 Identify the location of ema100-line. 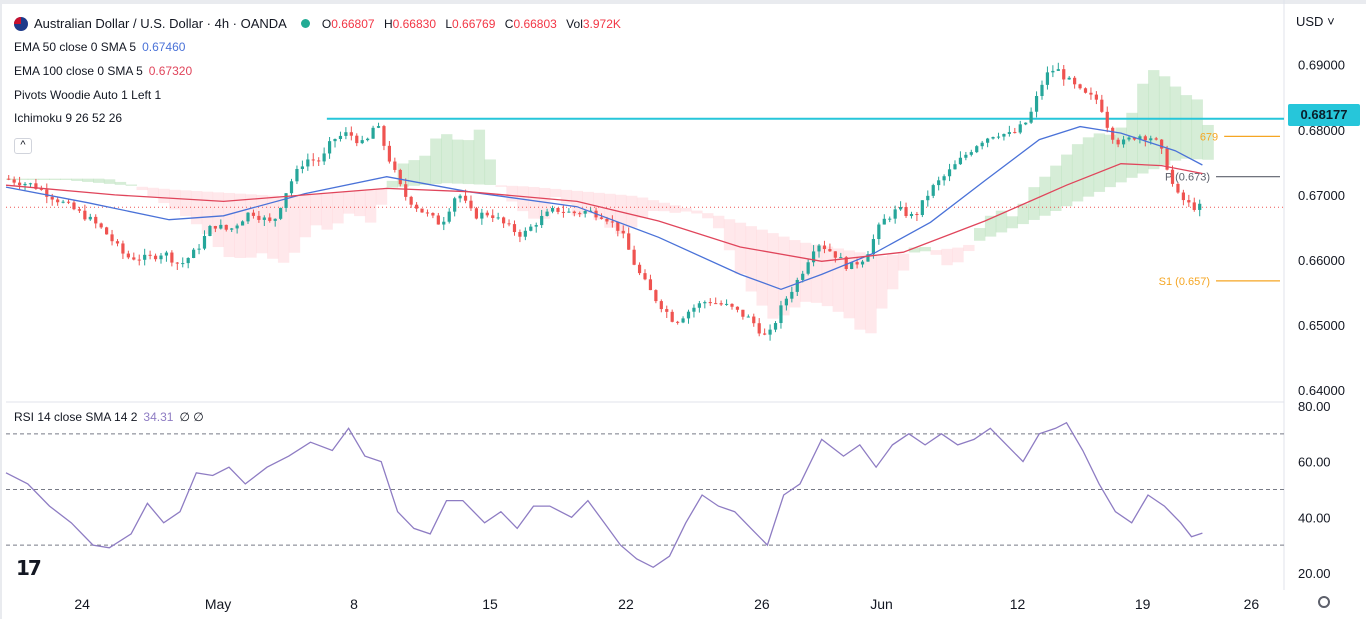
(604, 212).